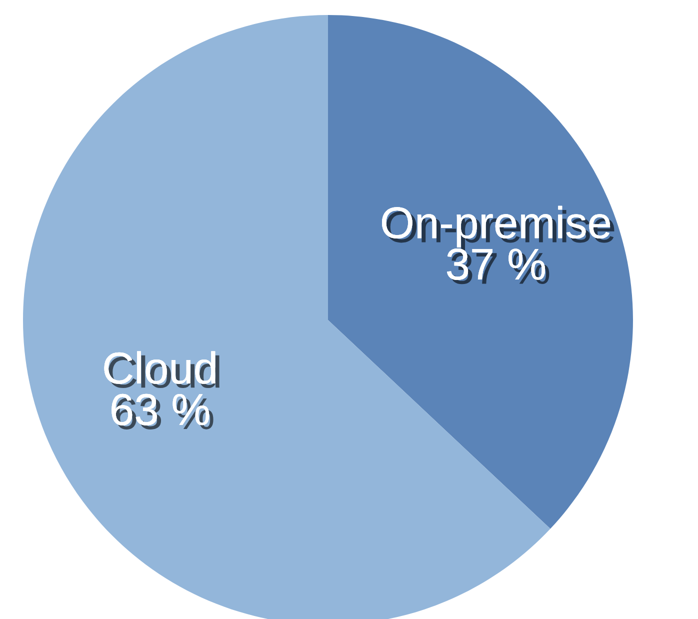  What do you see at coordinates (496, 227) in the screenshot?
I see `slice-label: On-premise` at bounding box center [496, 227].